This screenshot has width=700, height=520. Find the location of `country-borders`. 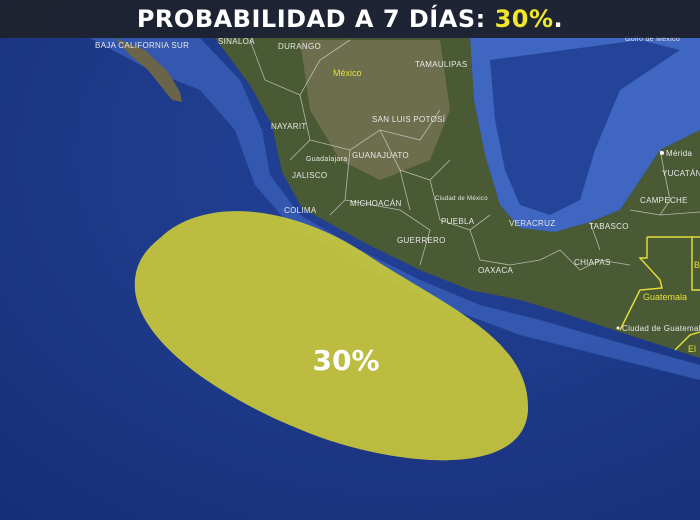

country-borders is located at coordinates (659, 293).